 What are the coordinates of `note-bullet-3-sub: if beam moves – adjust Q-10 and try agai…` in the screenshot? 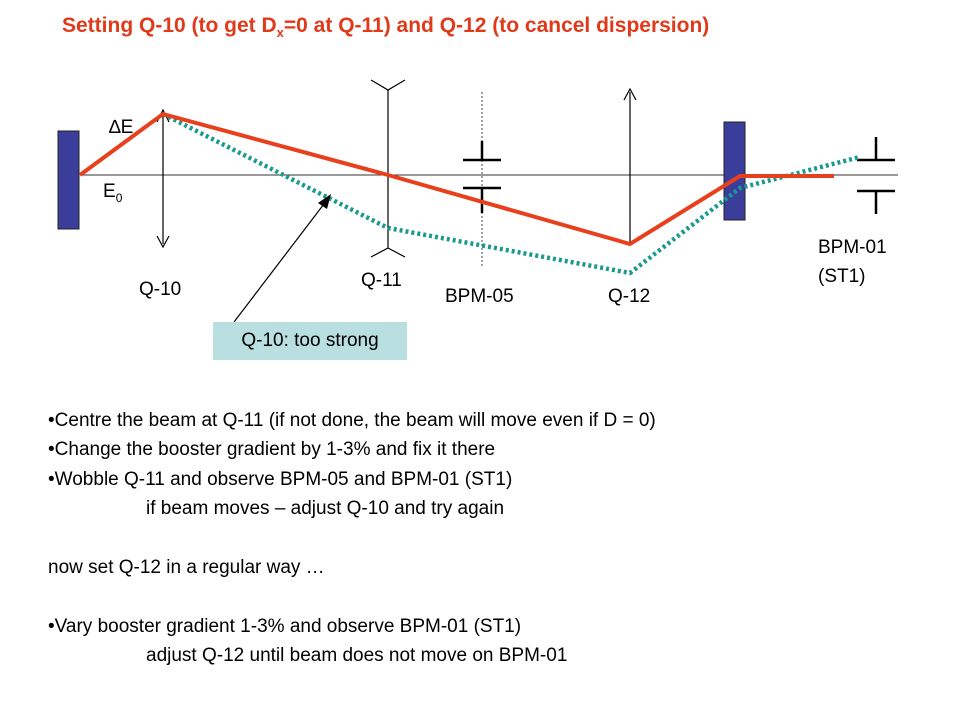 It's located at (325, 509).